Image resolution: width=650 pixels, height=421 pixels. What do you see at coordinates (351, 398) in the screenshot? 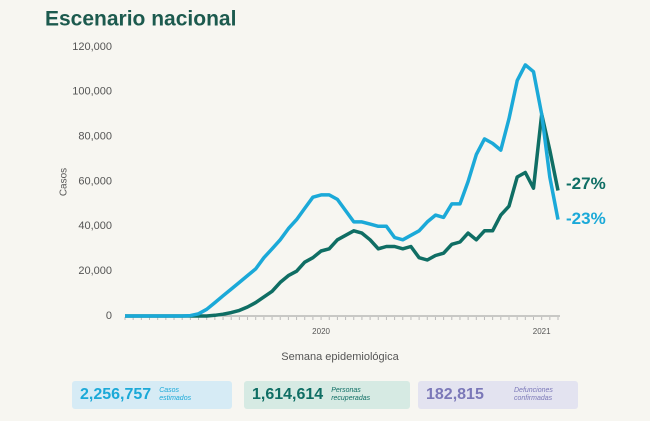
I see `stat-label-line: recuperadas` at bounding box center [351, 398].